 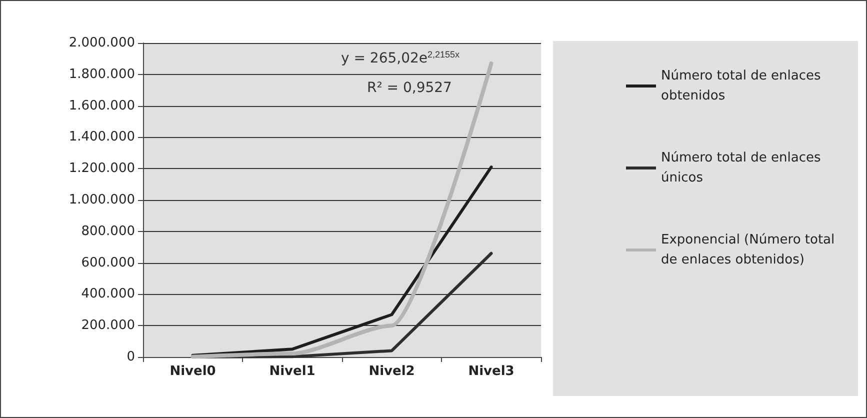 What do you see at coordinates (101, 43) in the screenshot?
I see `y-tick-label: 2.000.000` at bounding box center [101, 43].